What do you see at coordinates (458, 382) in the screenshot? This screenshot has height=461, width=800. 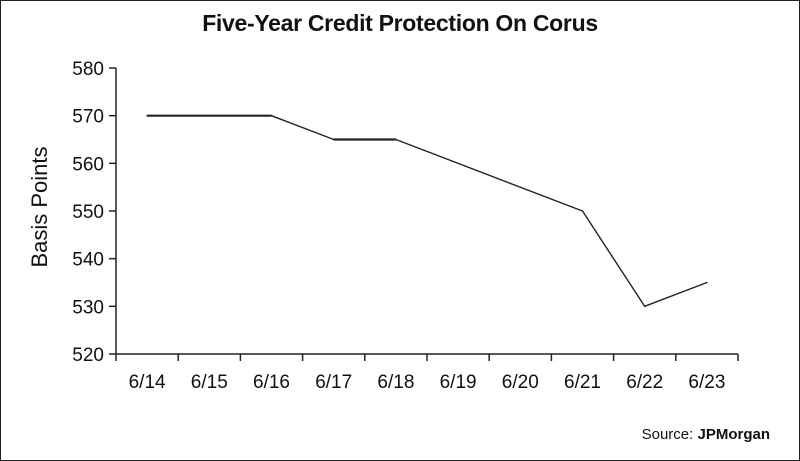 I see `x-tick-label: 6/19` at bounding box center [458, 382].